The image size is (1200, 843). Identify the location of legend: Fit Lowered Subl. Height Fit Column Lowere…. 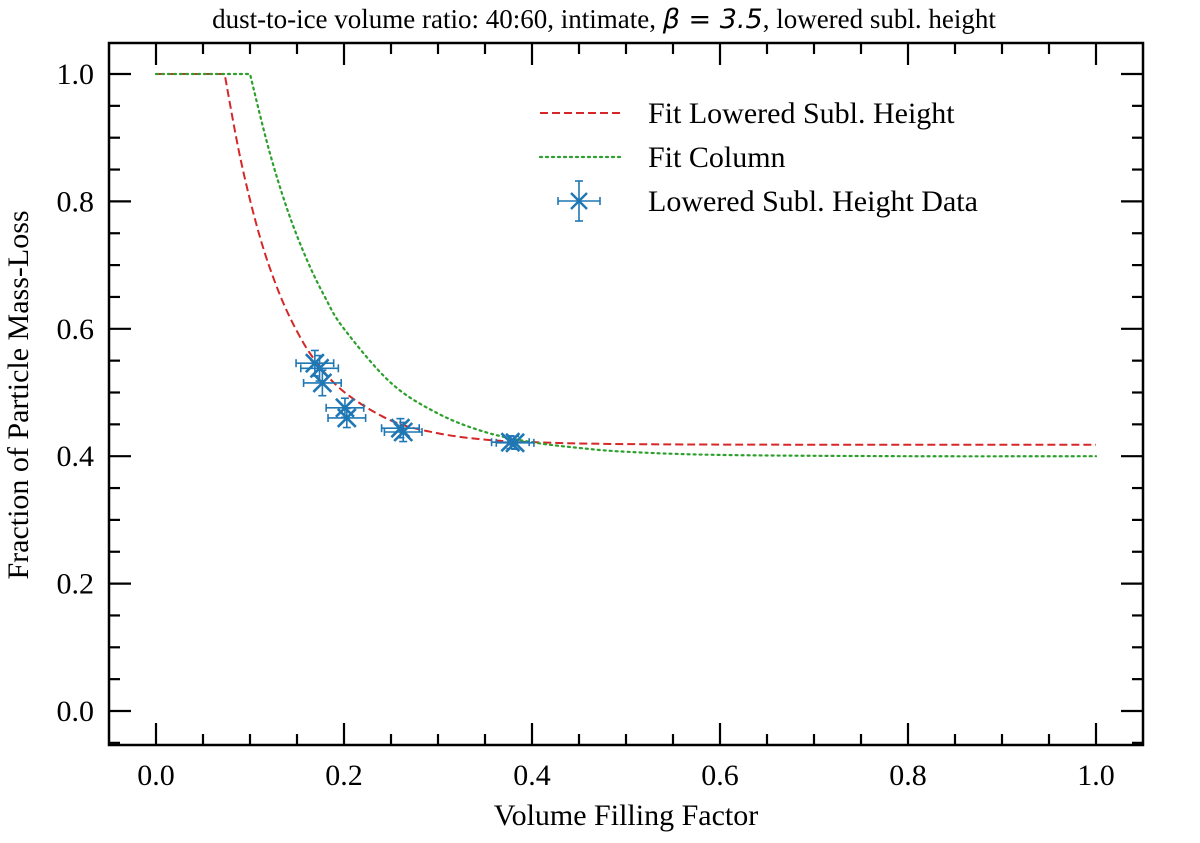
(758, 159).